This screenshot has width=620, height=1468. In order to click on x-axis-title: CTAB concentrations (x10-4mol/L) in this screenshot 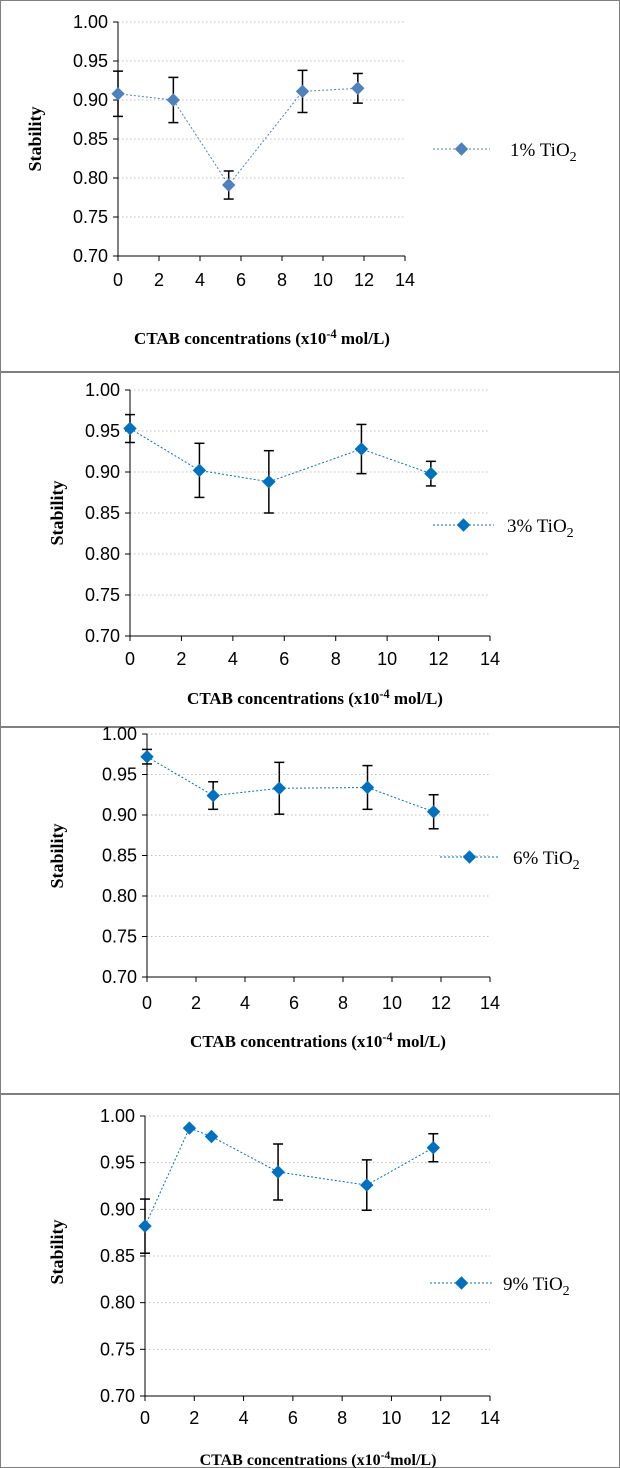, I will do `click(318, 1459)`.